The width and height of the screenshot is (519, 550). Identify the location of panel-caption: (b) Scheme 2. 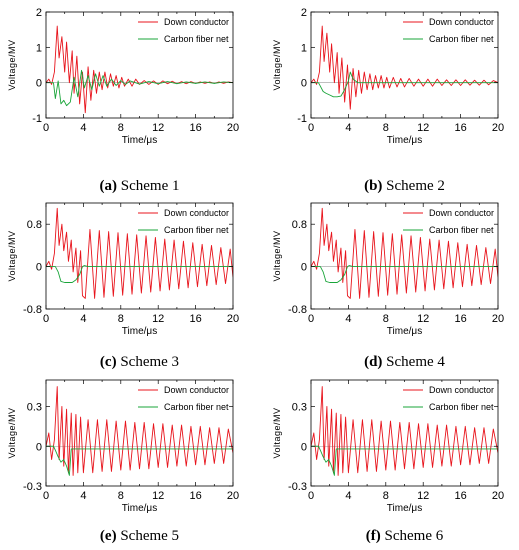
(404, 186).